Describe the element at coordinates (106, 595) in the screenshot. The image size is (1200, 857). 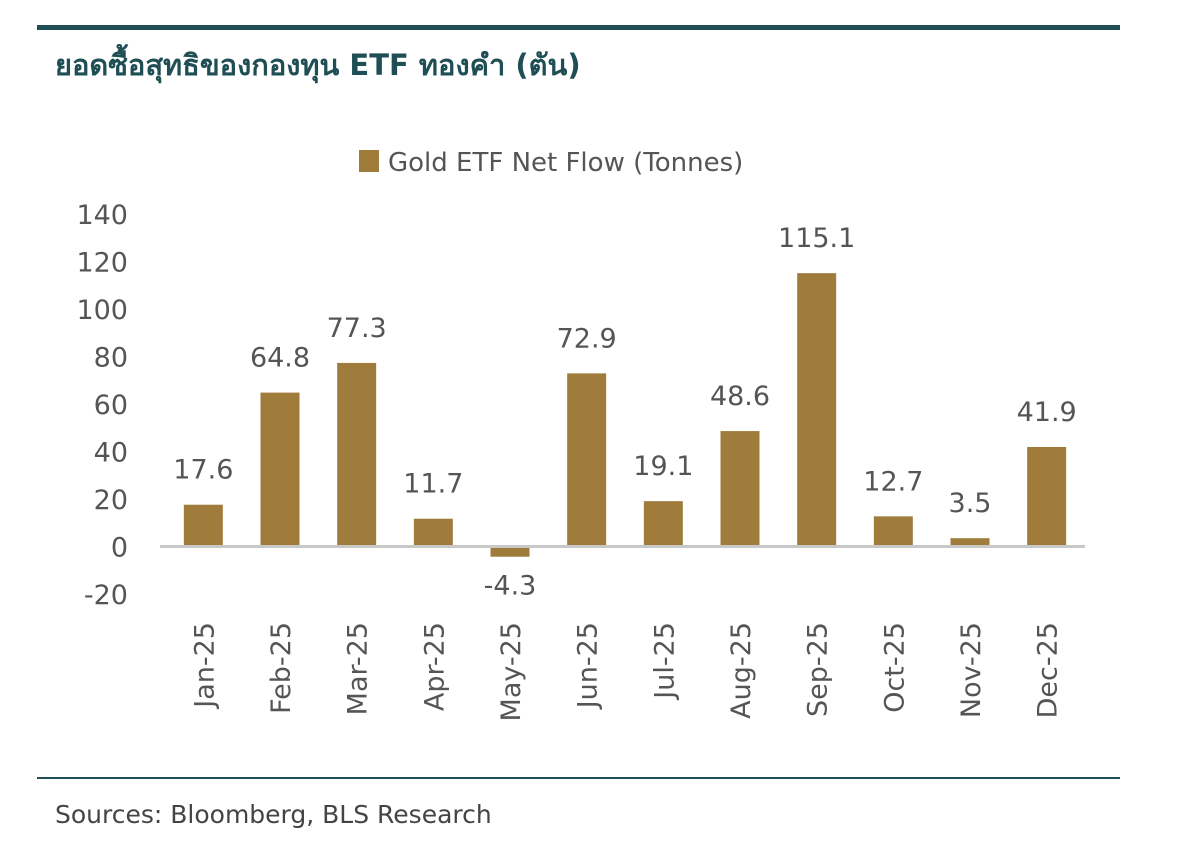
I see `y-tick-label: -20` at that location.